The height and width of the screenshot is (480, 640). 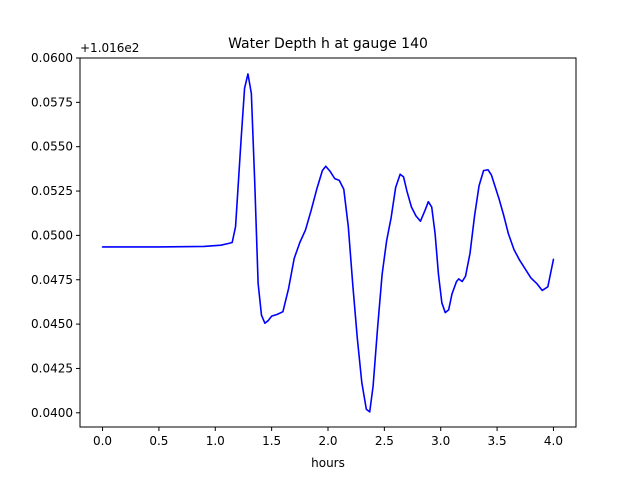 What do you see at coordinates (215, 441) in the screenshot?
I see `x-tick-label: 1.0` at bounding box center [215, 441].